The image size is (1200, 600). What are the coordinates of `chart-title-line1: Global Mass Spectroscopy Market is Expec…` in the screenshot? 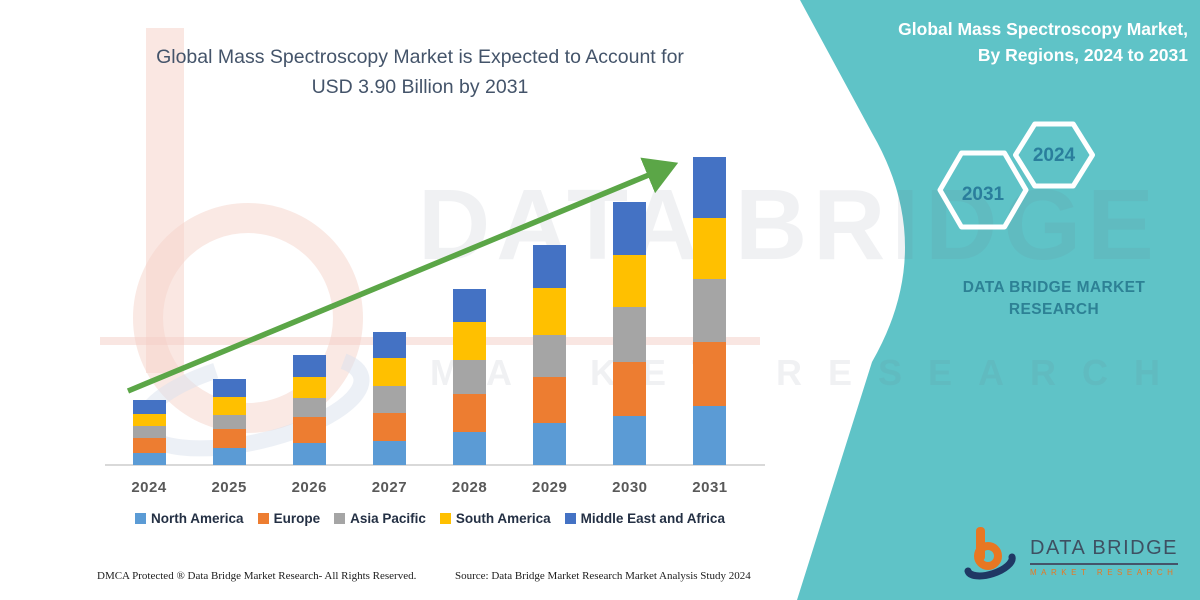 It's located at (420, 57).